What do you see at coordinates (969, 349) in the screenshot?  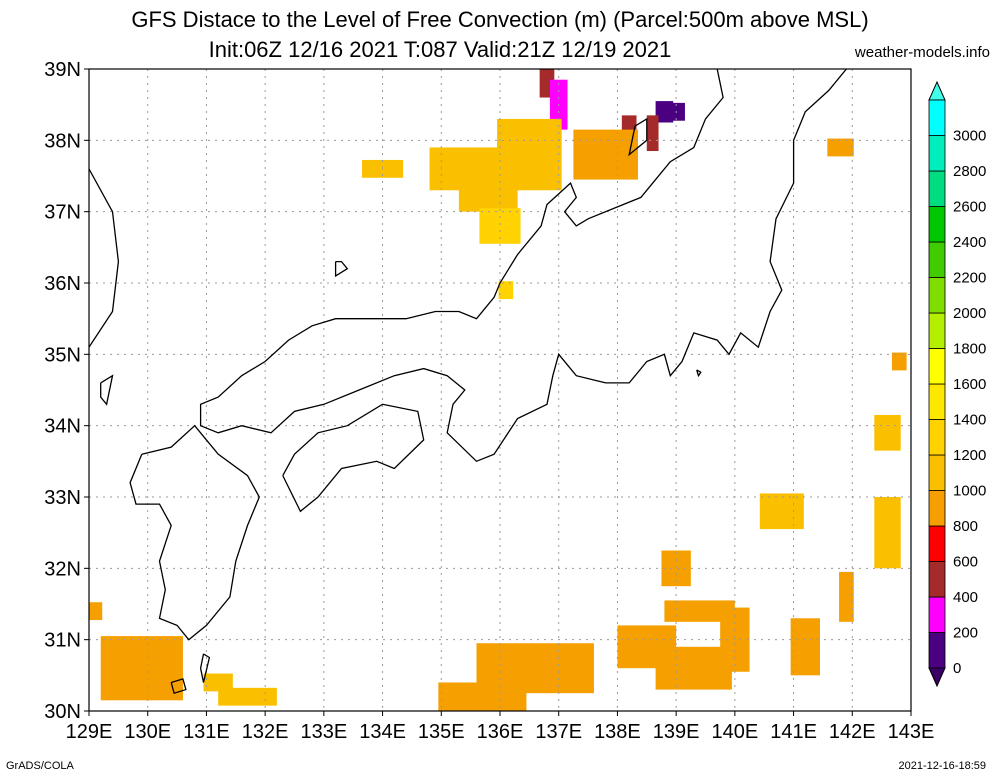 I see `colorbar-level-label: 1800` at bounding box center [969, 349].